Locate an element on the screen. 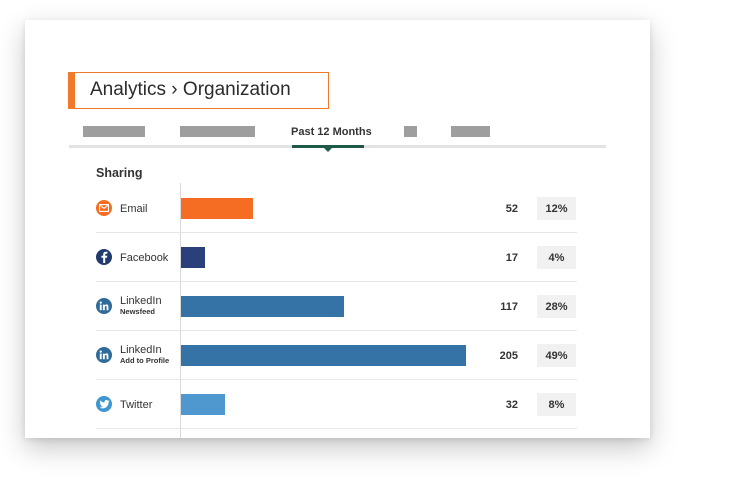 This screenshot has width=733, height=499. facebook-icon is located at coordinates (104, 257).